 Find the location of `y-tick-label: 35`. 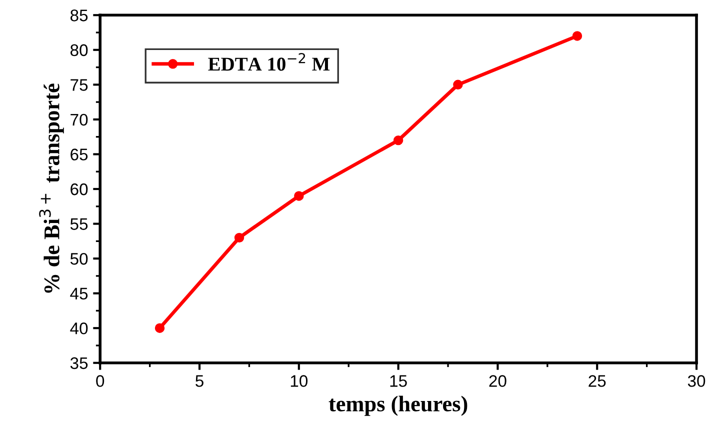

y-tick-label: 35 is located at coordinates (79, 363).